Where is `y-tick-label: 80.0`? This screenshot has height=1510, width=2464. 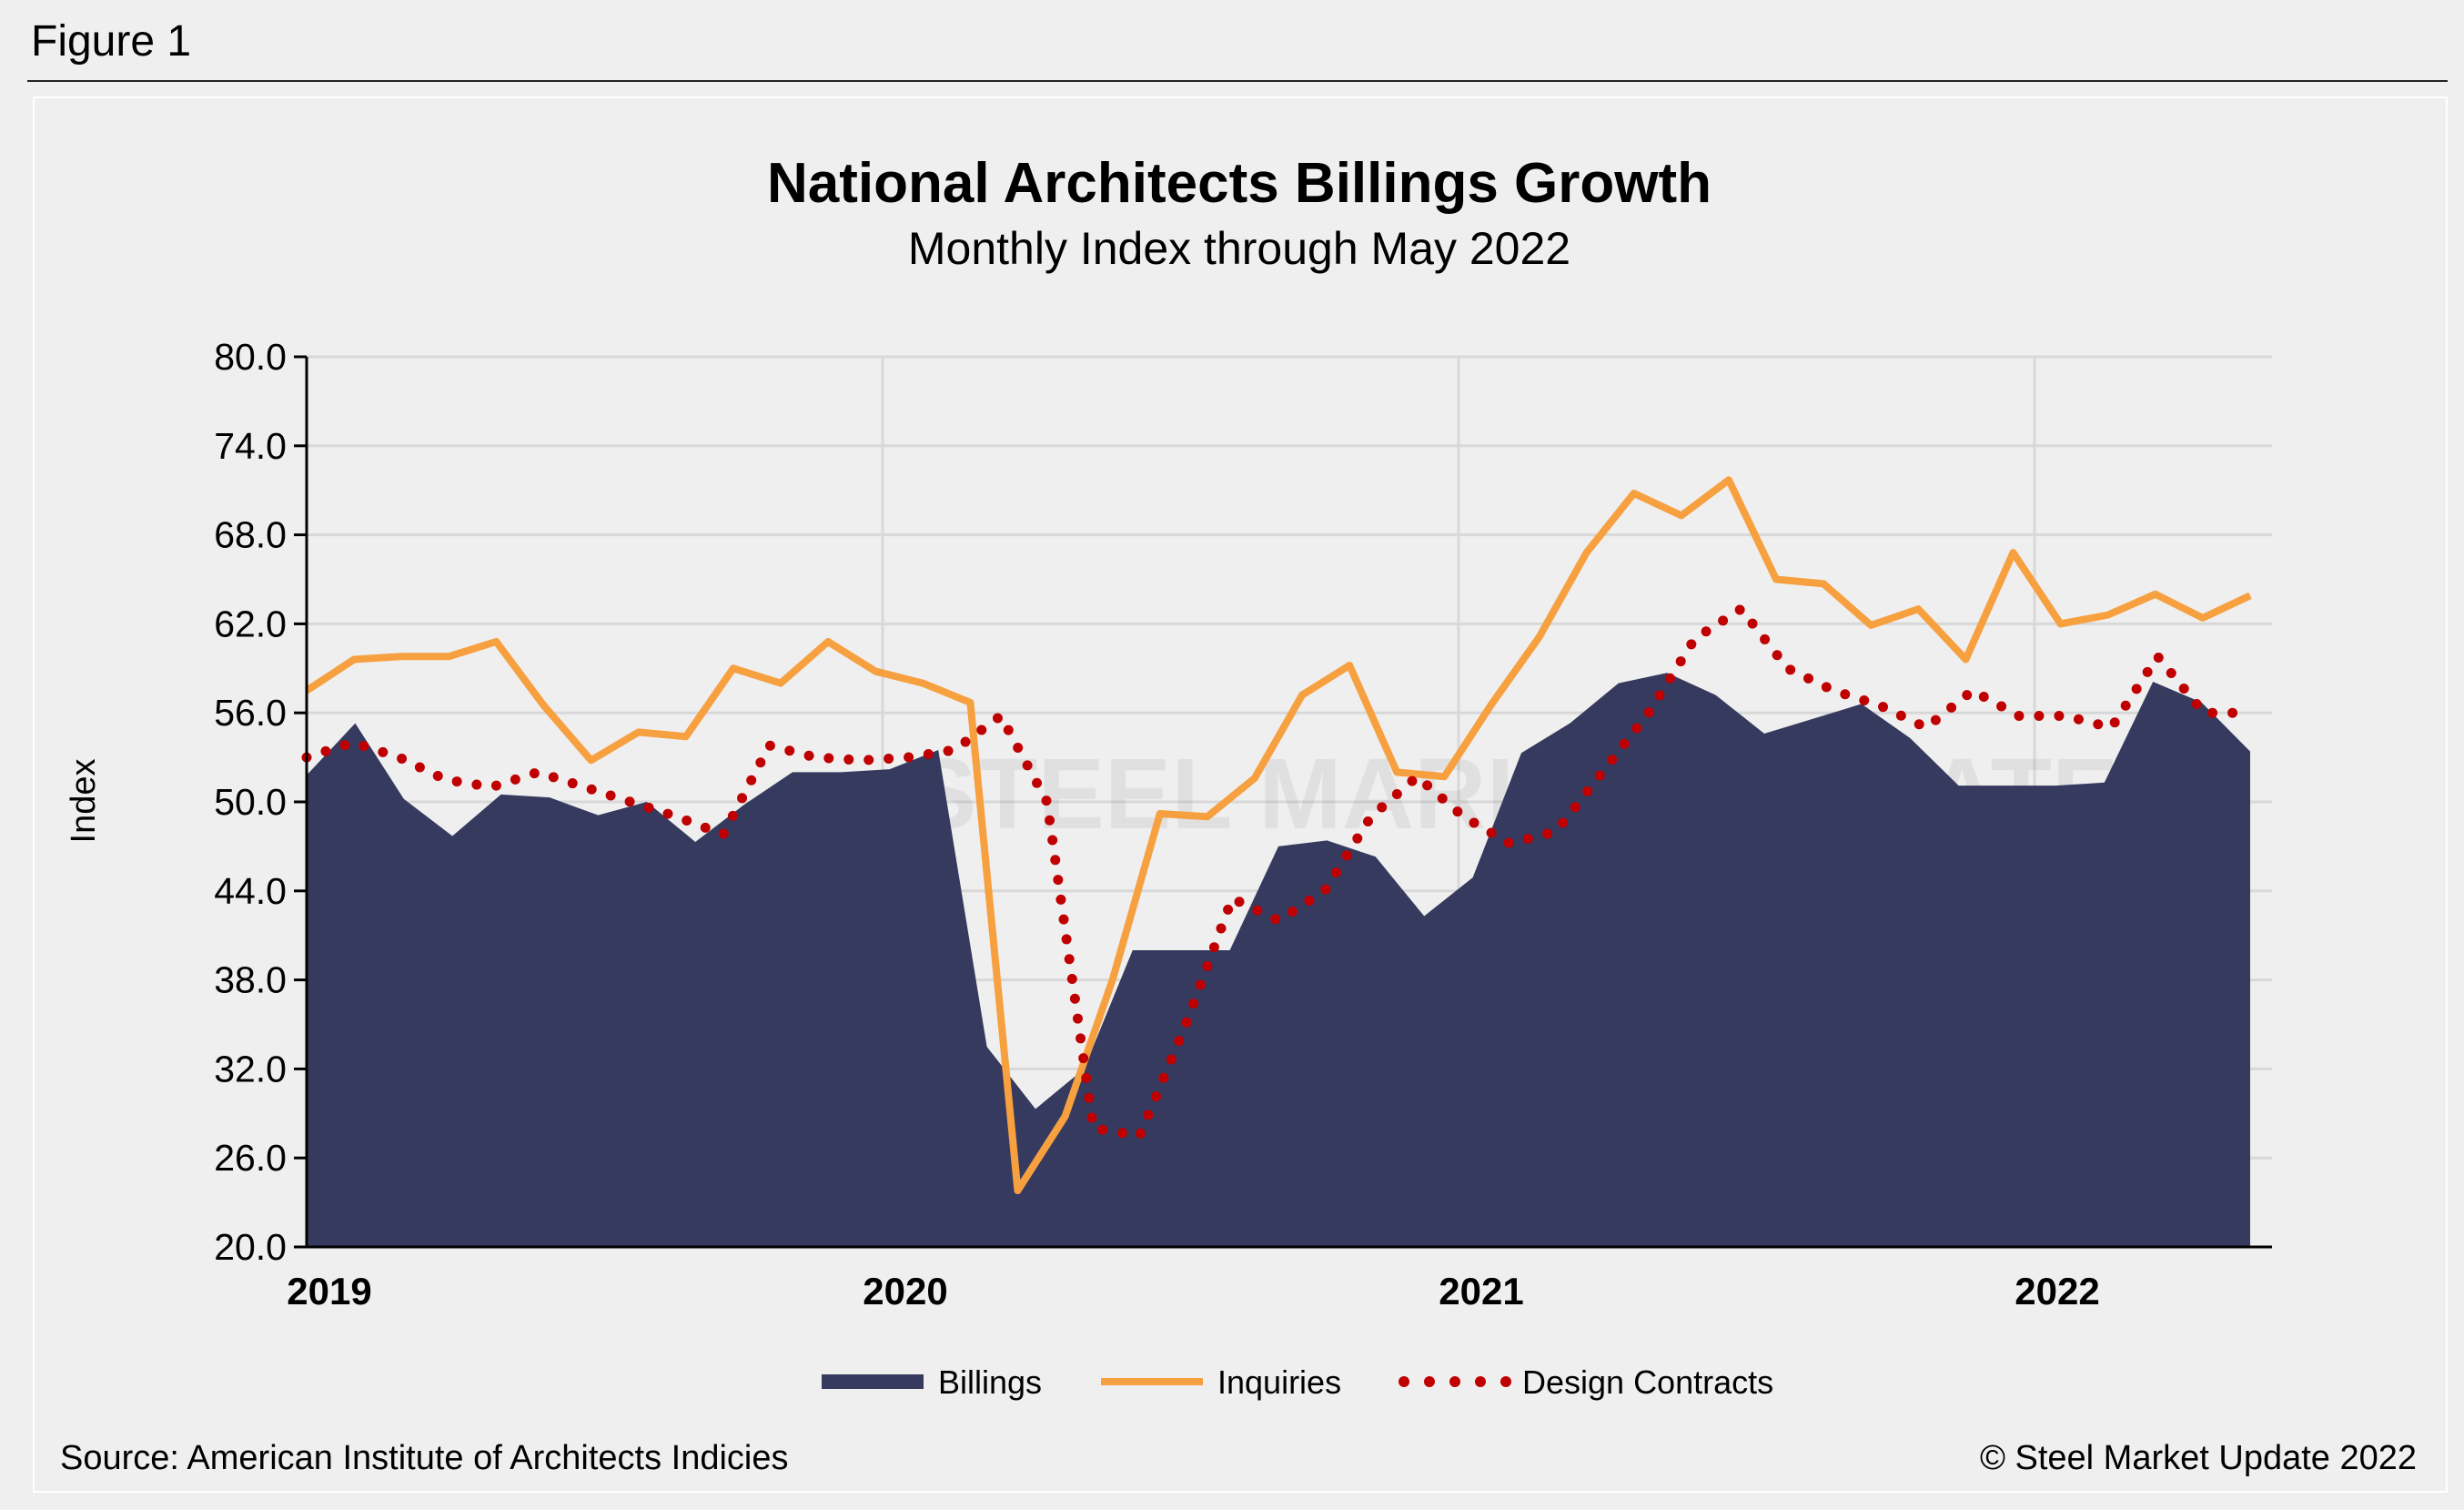
y-tick-label: 80.0 is located at coordinates (251, 357).